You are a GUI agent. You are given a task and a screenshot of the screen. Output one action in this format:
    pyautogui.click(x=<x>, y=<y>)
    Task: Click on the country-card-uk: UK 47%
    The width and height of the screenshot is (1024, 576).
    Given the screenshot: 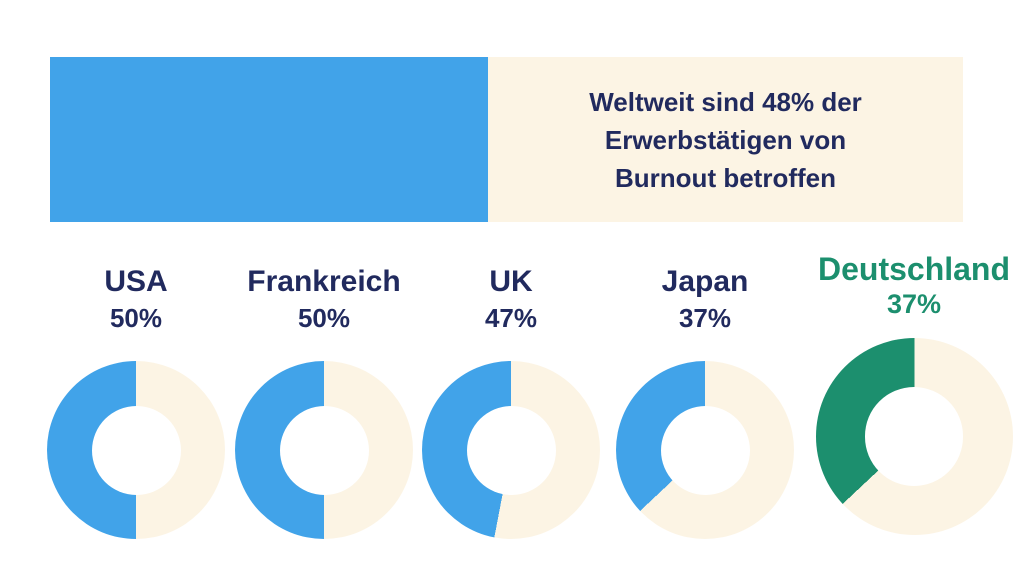 What is the action you would take?
    pyautogui.click(x=511, y=402)
    